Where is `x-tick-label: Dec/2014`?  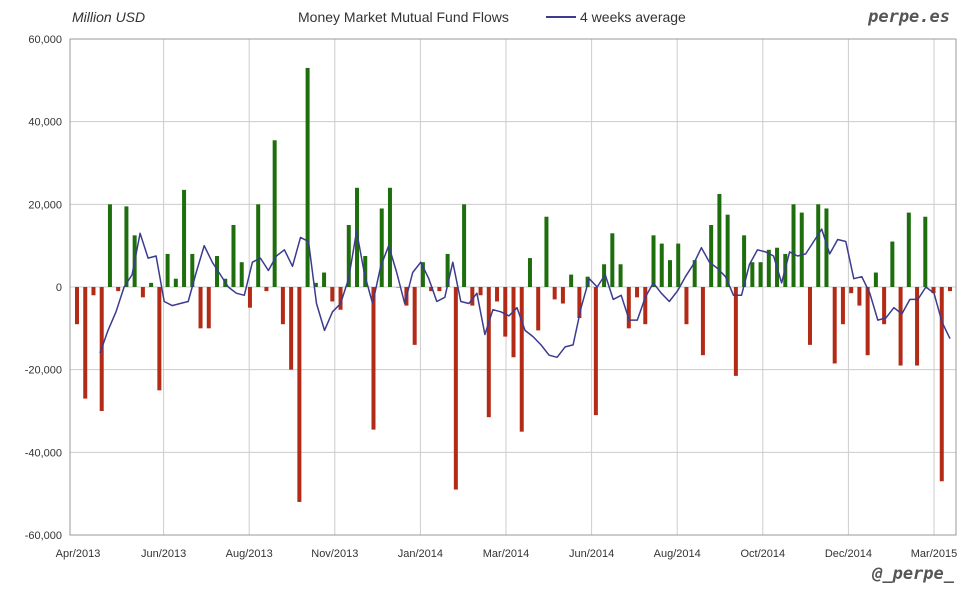
x-tick-label: Dec/2014 is located at coordinates (848, 554).